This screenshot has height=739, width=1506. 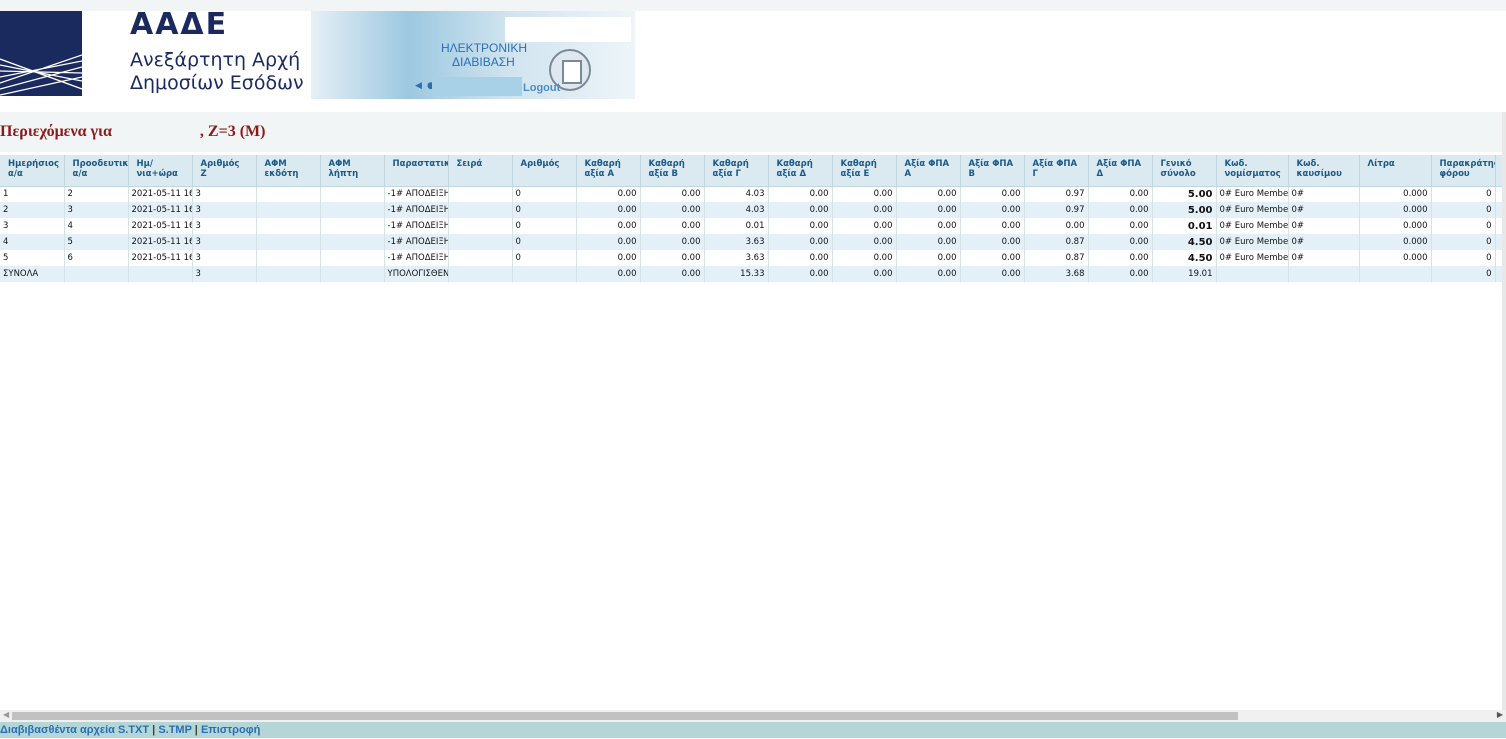 What do you see at coordinates (1324, 171) in the screenshot?
I see `column-header: Κωδ. καυσίμου` at bounding box center [1324, 171].